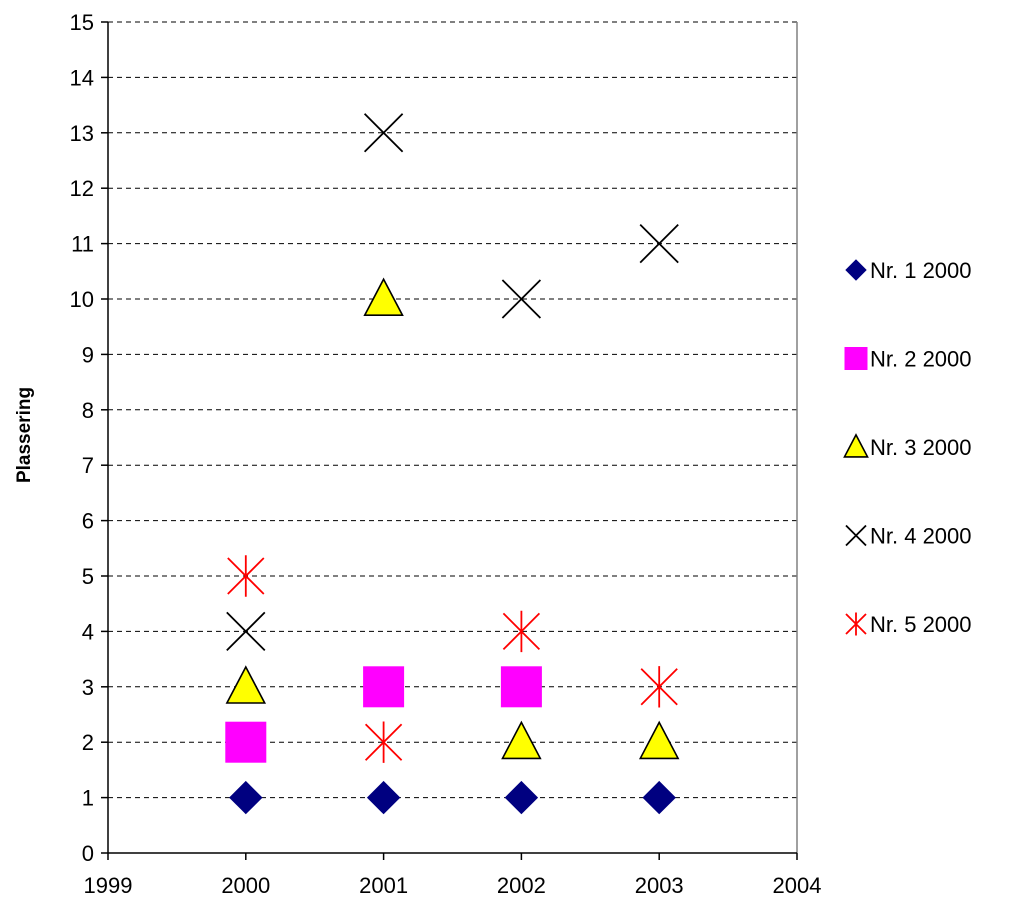  Describe the element at coordinates (88, 687) in the screenshot. I see `y-tick-label-3: 3` at that location.